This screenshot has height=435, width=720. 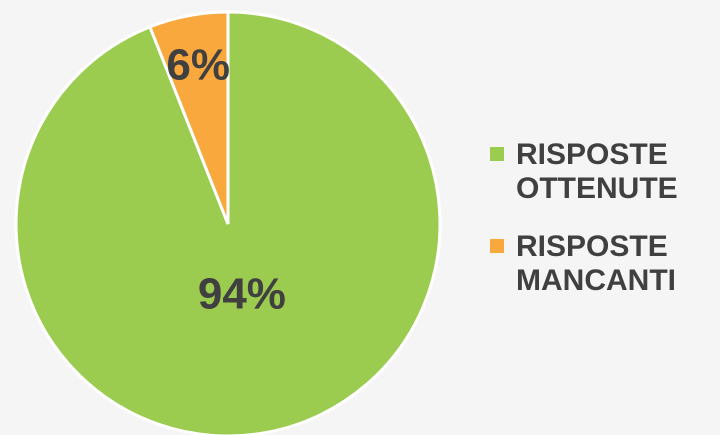 I want to click on data-label: 6%, so click(x=198, y=64).